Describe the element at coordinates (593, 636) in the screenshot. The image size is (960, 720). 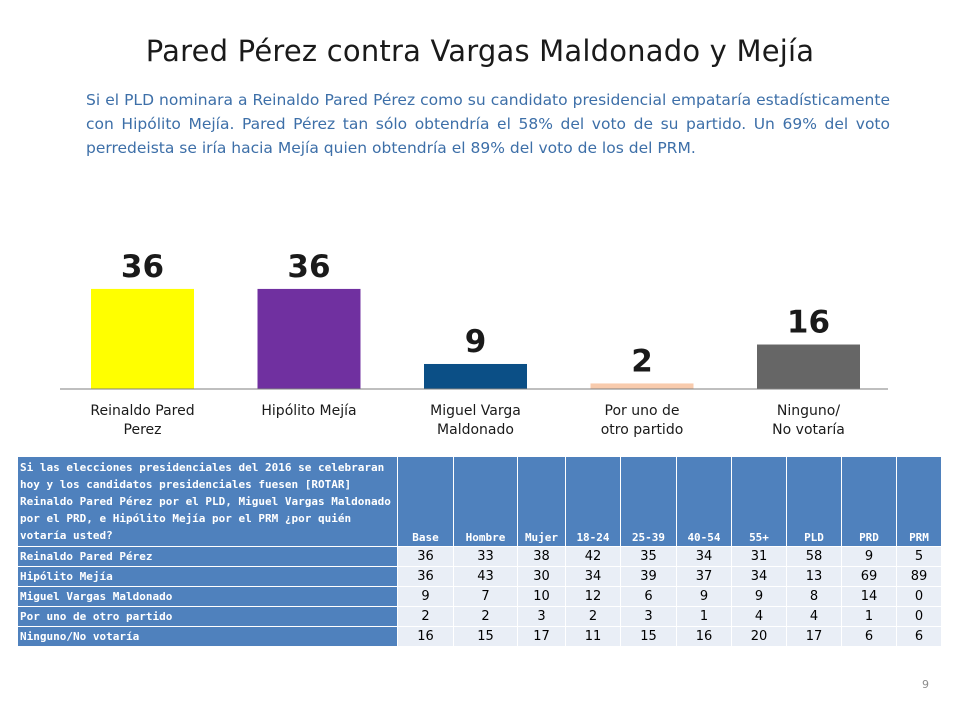
I see `table-cell: 11` at that location.